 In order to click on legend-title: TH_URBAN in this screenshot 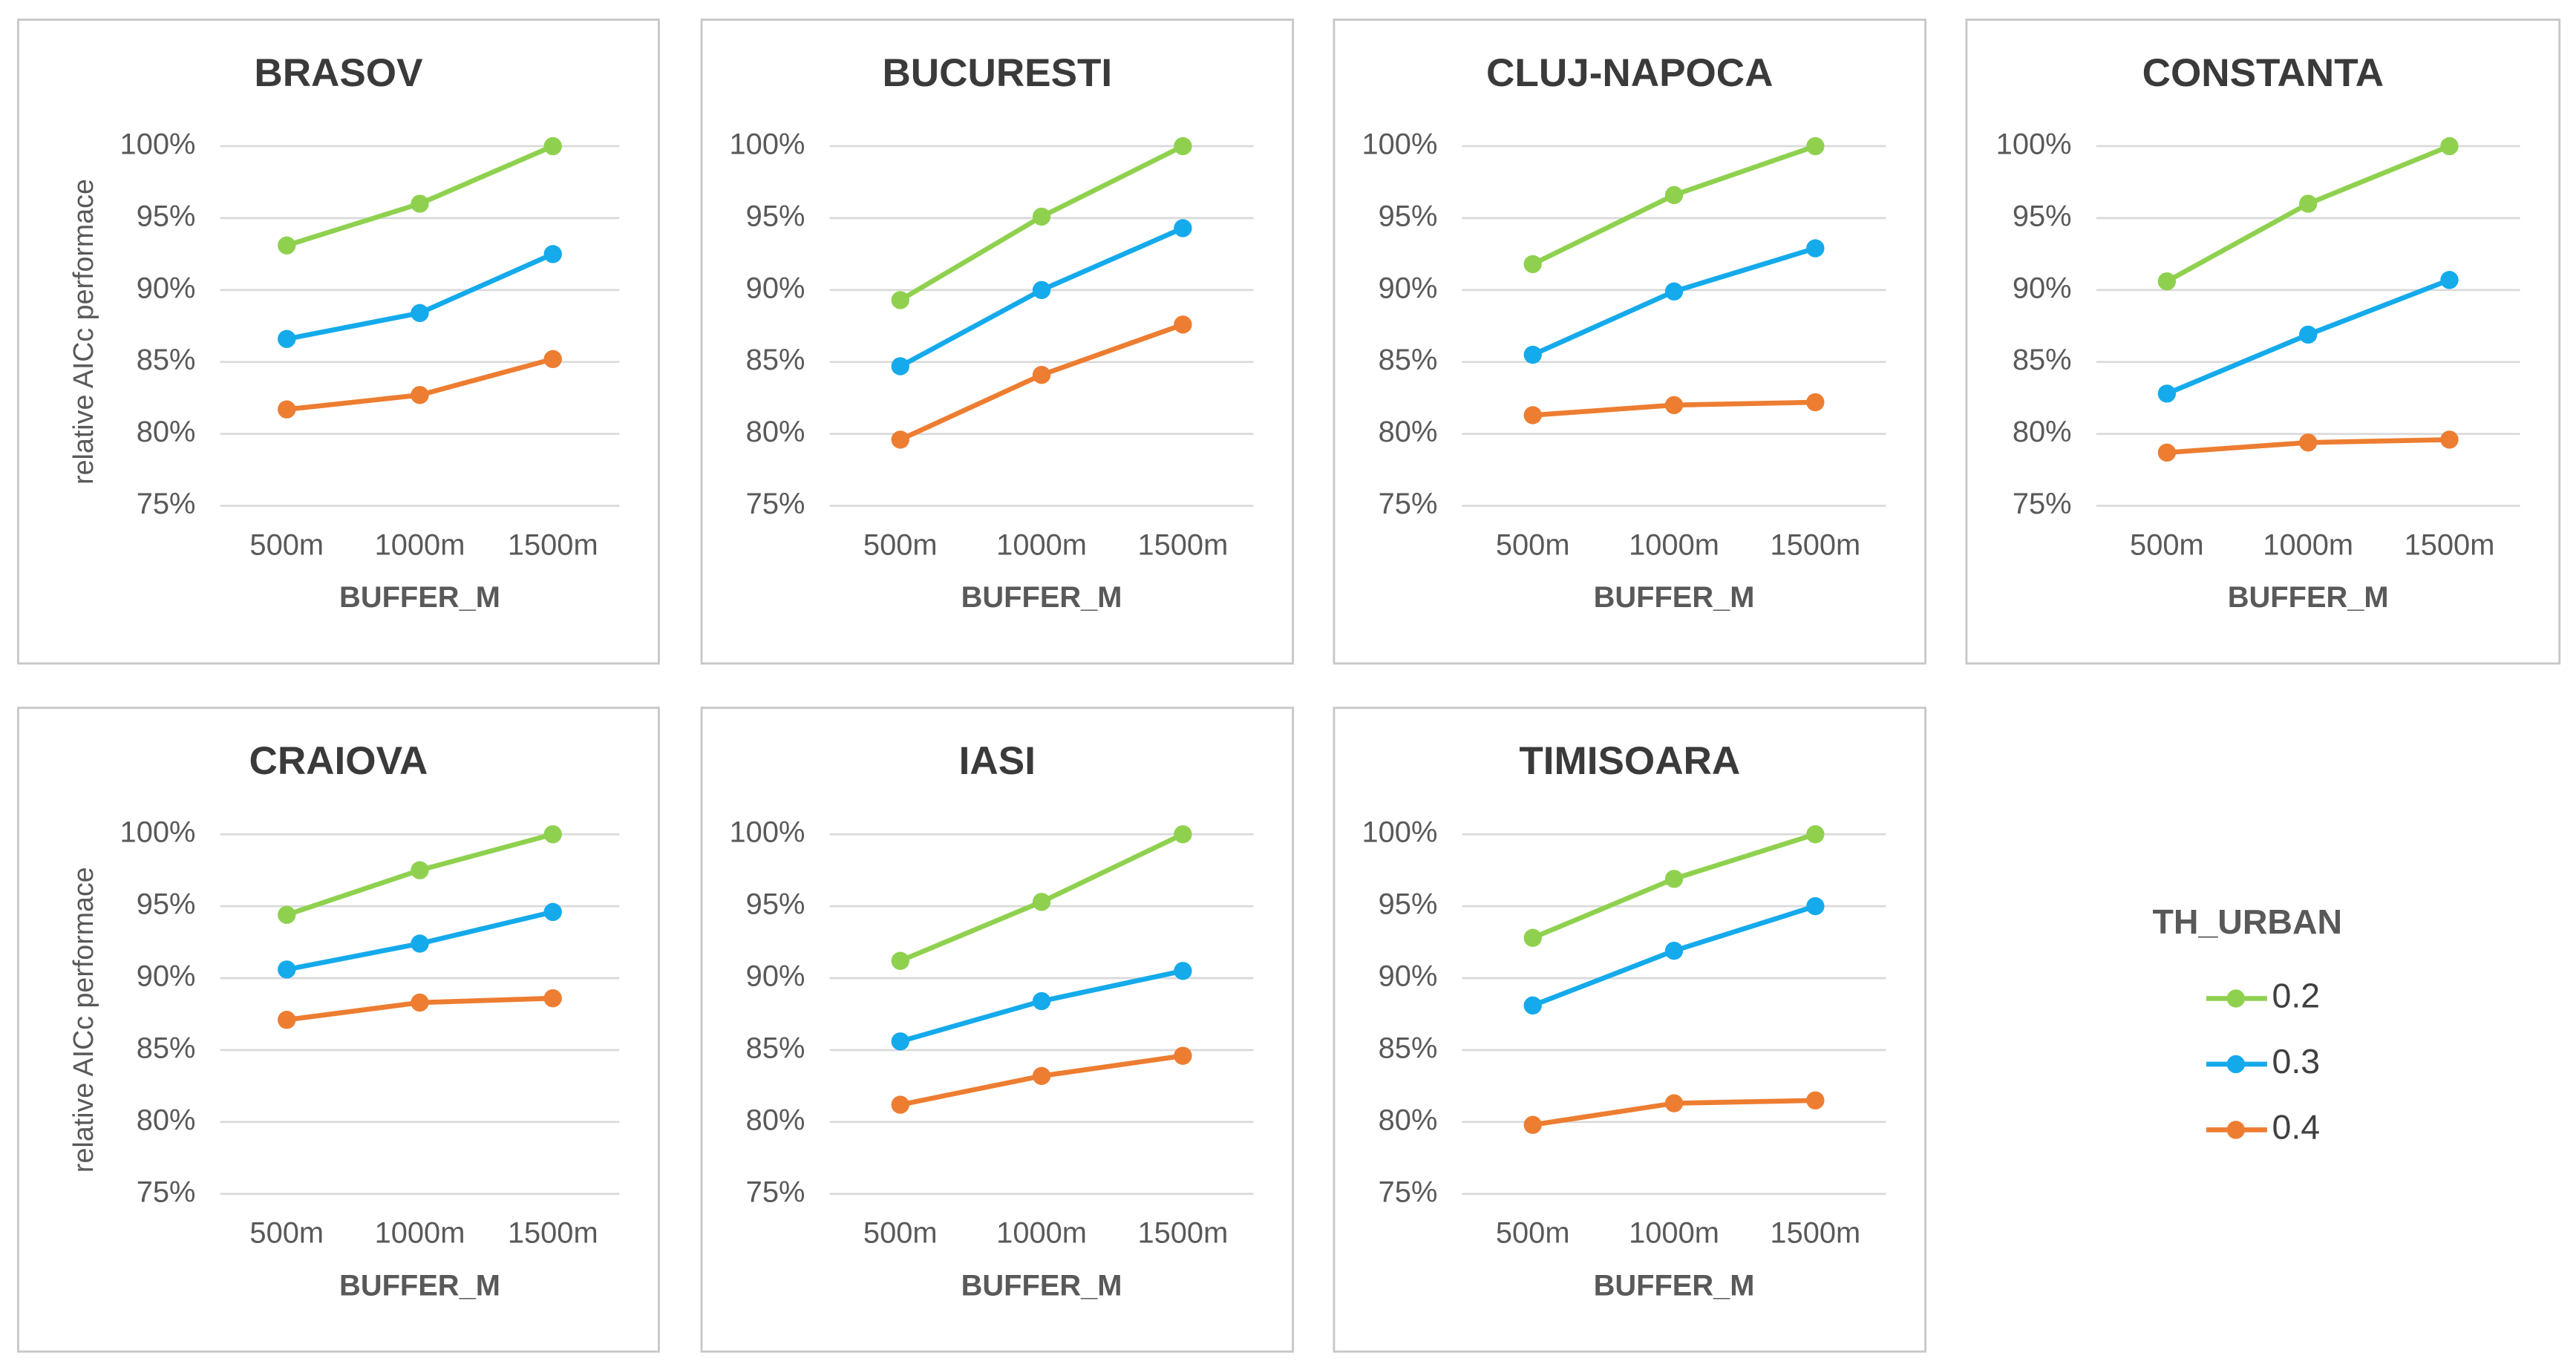, I will do `click(2248, 921)`.